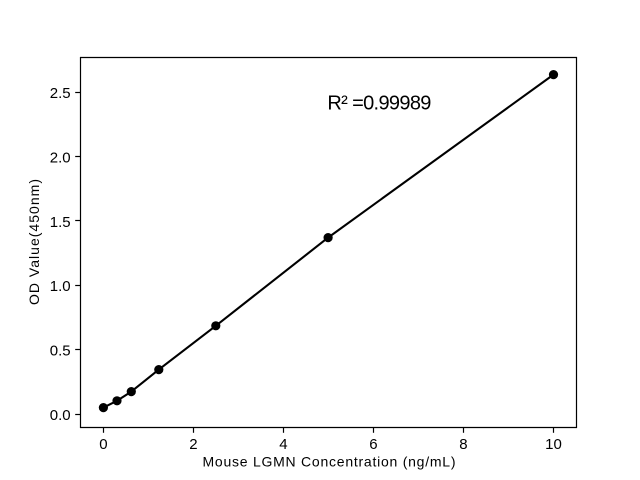 The width and height of the screenshot is (640, 480). Describe the element at coordinates (373, 444) in the screenshot. I see `svg-text: 6` at that location.